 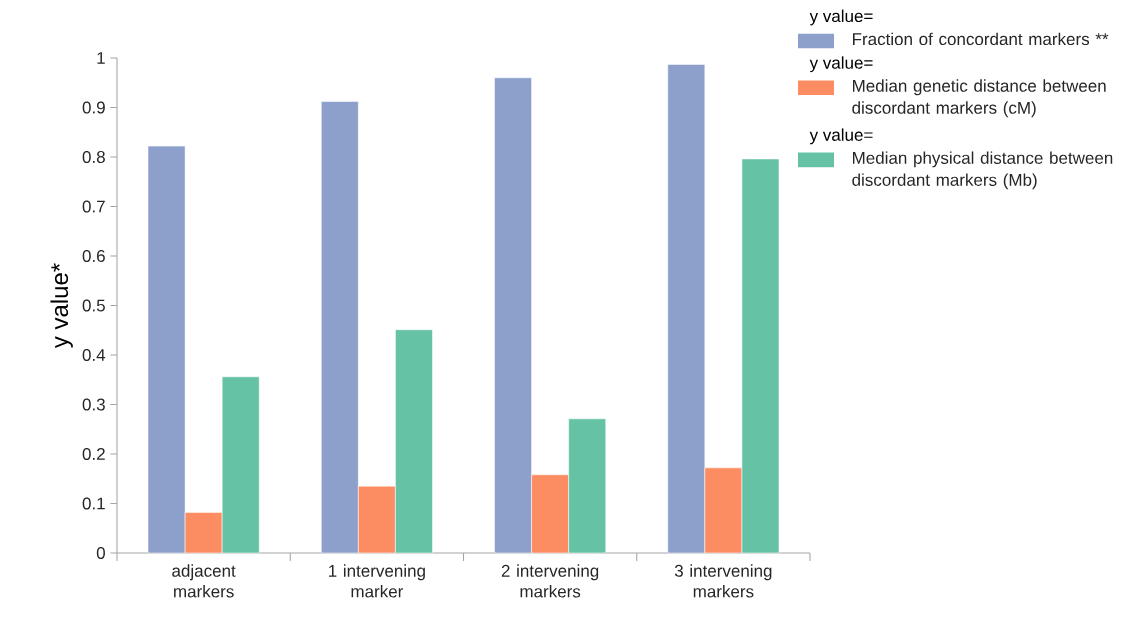 I want to click on y-tick-label: 0.1, so click(x=93, y=503).